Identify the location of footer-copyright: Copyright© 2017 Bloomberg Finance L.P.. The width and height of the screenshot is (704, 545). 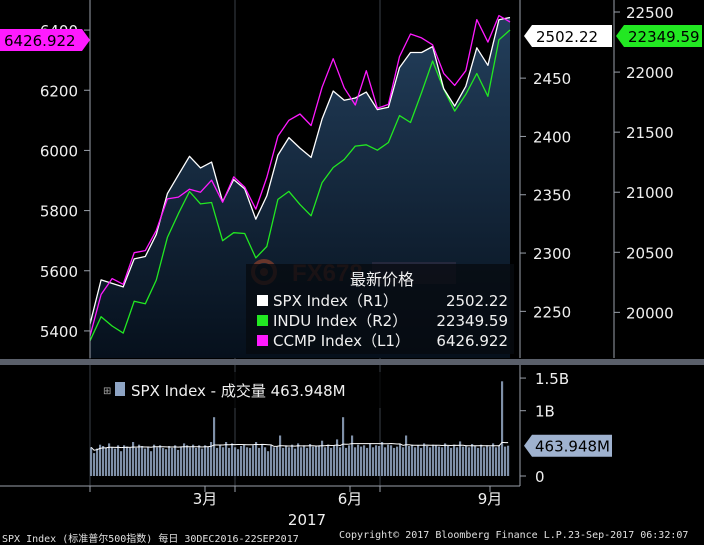
(453, 535).